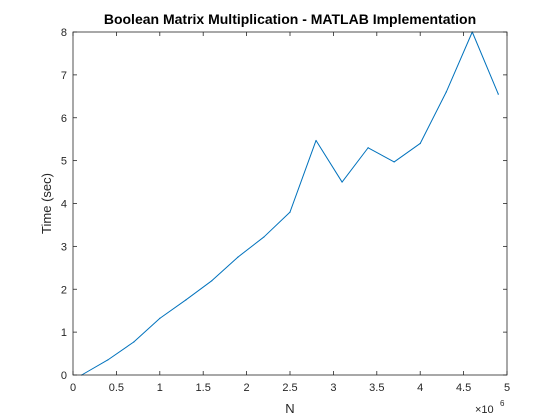 The height and width of the screenshot is (420, 560). What do you see at coordinates (247, 388) in the screenshot?
I see `x-tick-label: 2` at bounding box center [247, 388].